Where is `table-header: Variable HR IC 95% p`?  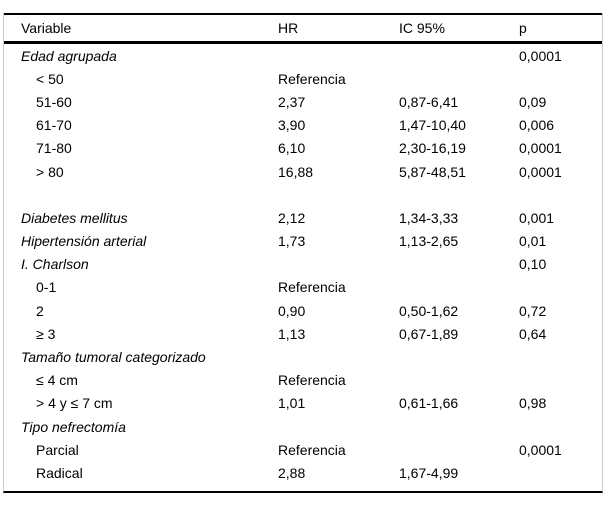 table-header: Variable HR IC 95% p is located at coordinates (303, 28).